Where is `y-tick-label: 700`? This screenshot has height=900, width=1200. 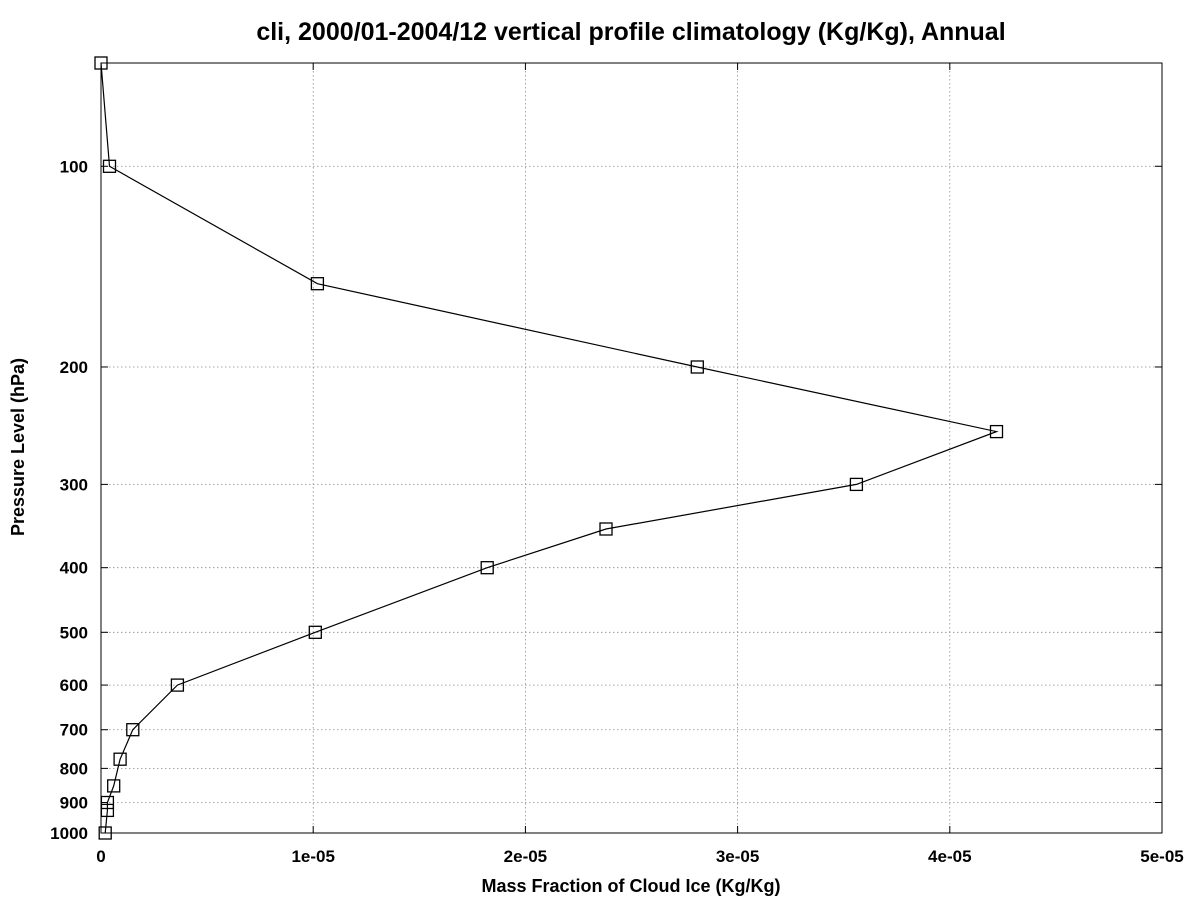 y-tick-label: 700 is located at coordinates (74, 730).